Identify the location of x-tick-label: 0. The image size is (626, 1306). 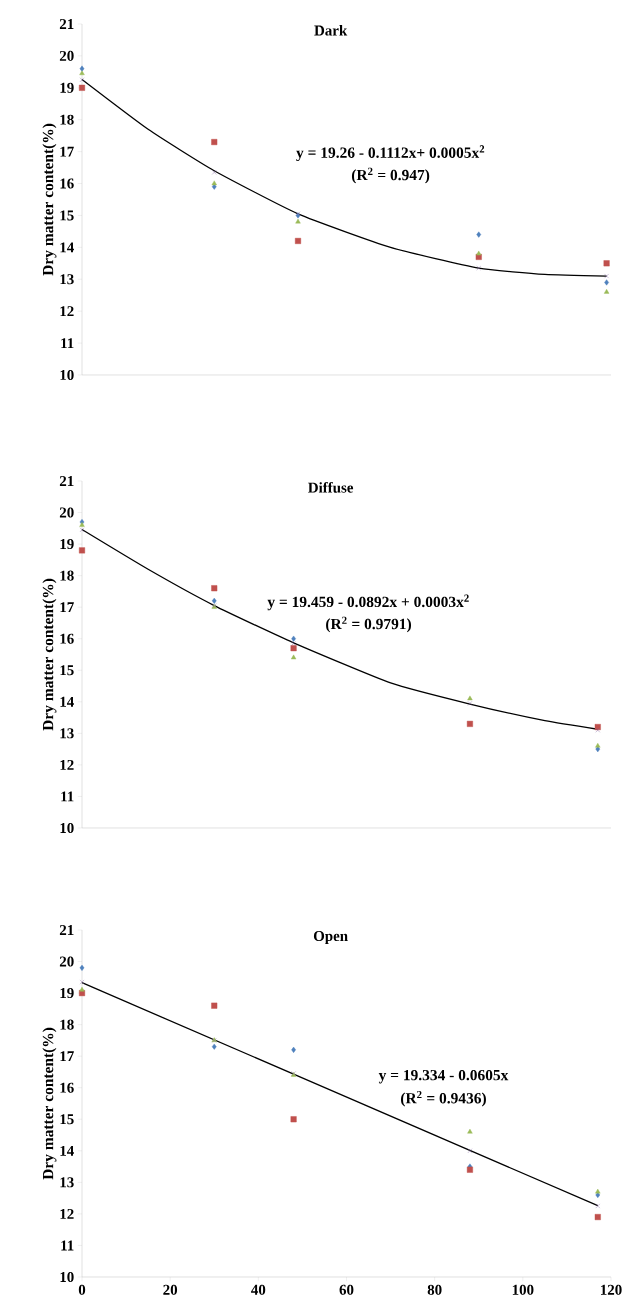
(82, 1289).